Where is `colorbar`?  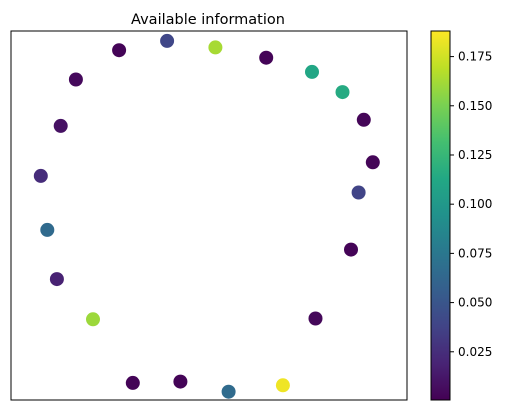
colorbar is located at coordinates (440, 215).